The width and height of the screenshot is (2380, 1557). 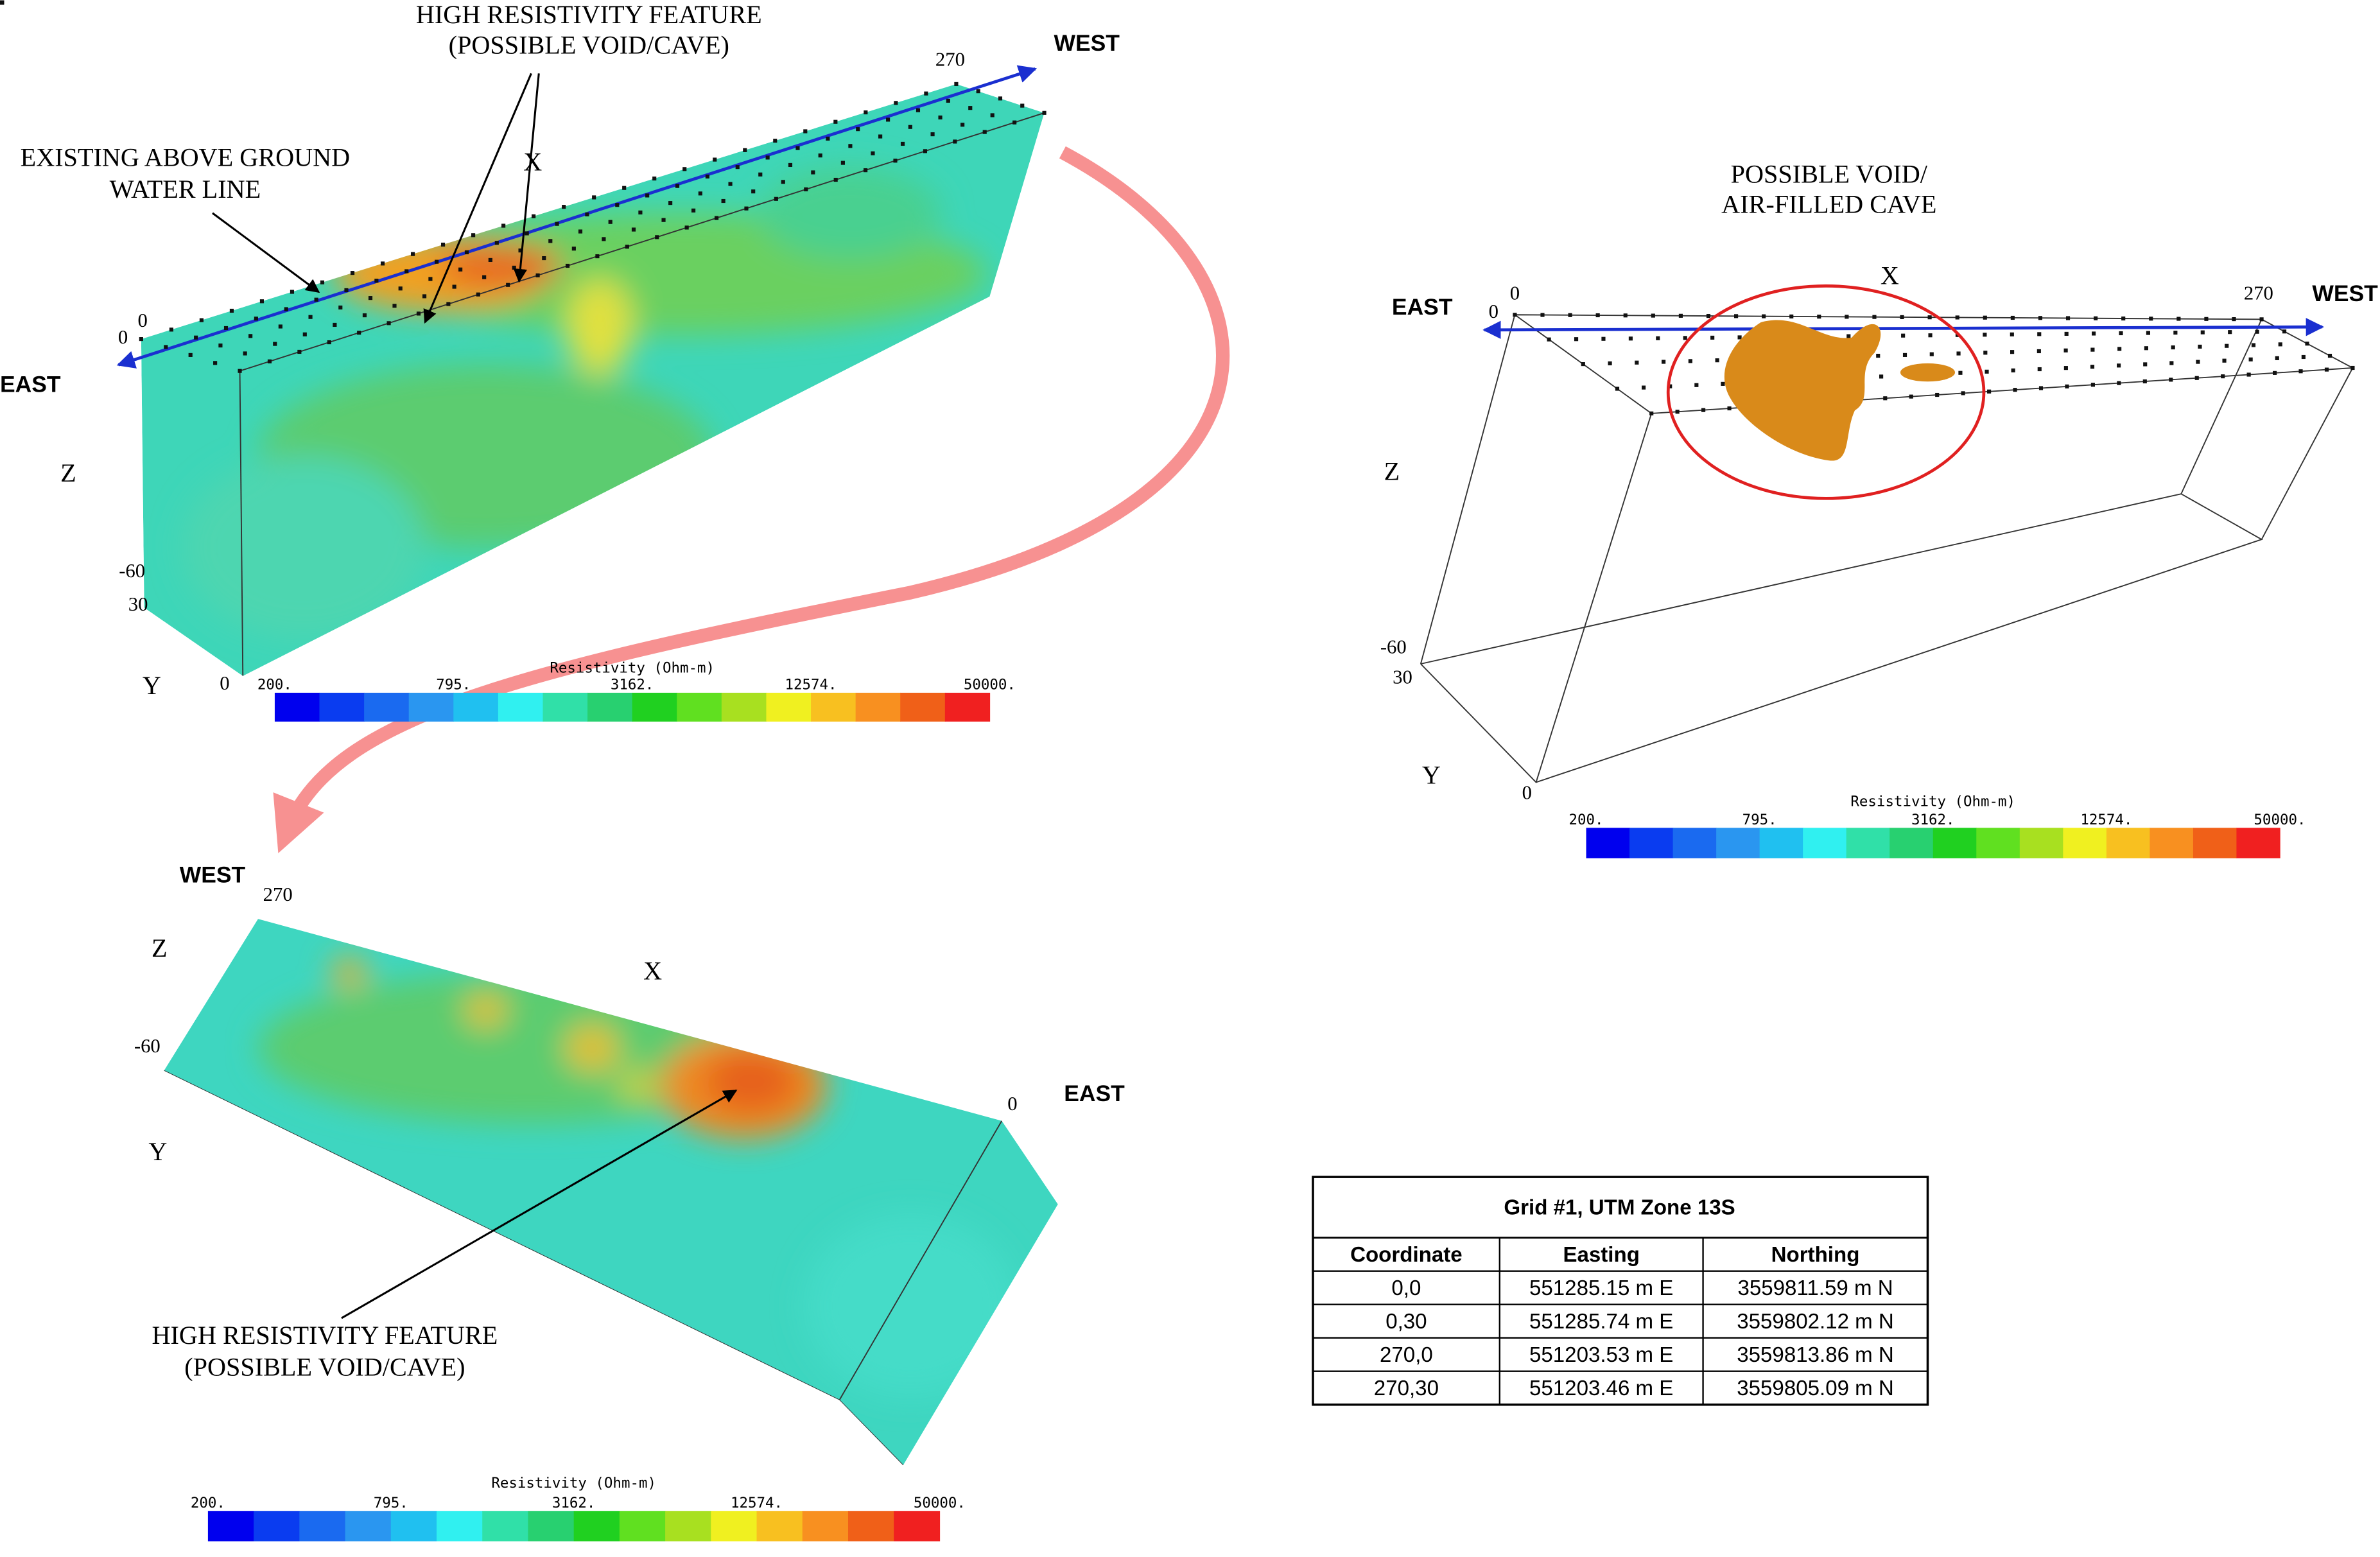 I want to click on wireframe-top-right, so click(x=1887, y=548).